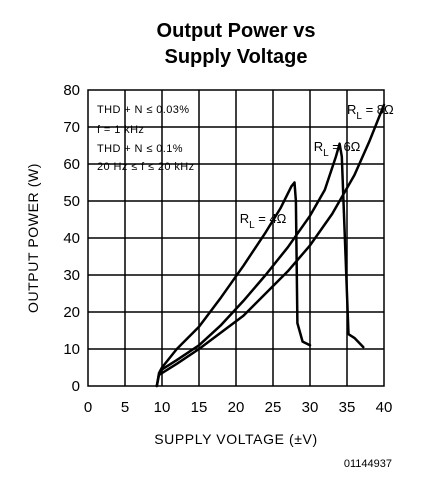 This screenshot has width=430, height=490. What do you see at coordinates (337, 149) in the screenshot?
I see `series-label: RL = 6Ω` at bounding box center [337, 149].